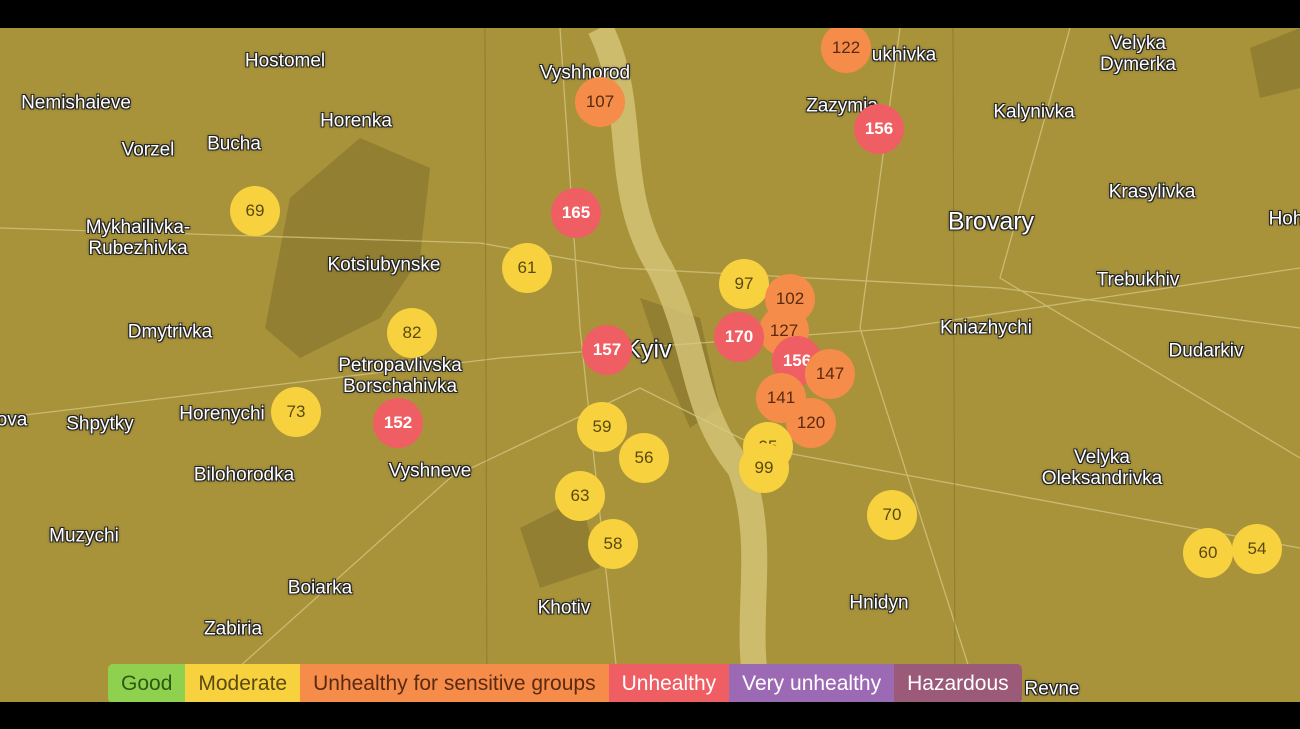 The width and height of the screenshot is (1300, 729). What do you see at coordinates (904, 55) in the screenshot?
I see `place-label: ukhivka` at bounding box center [904, 55].